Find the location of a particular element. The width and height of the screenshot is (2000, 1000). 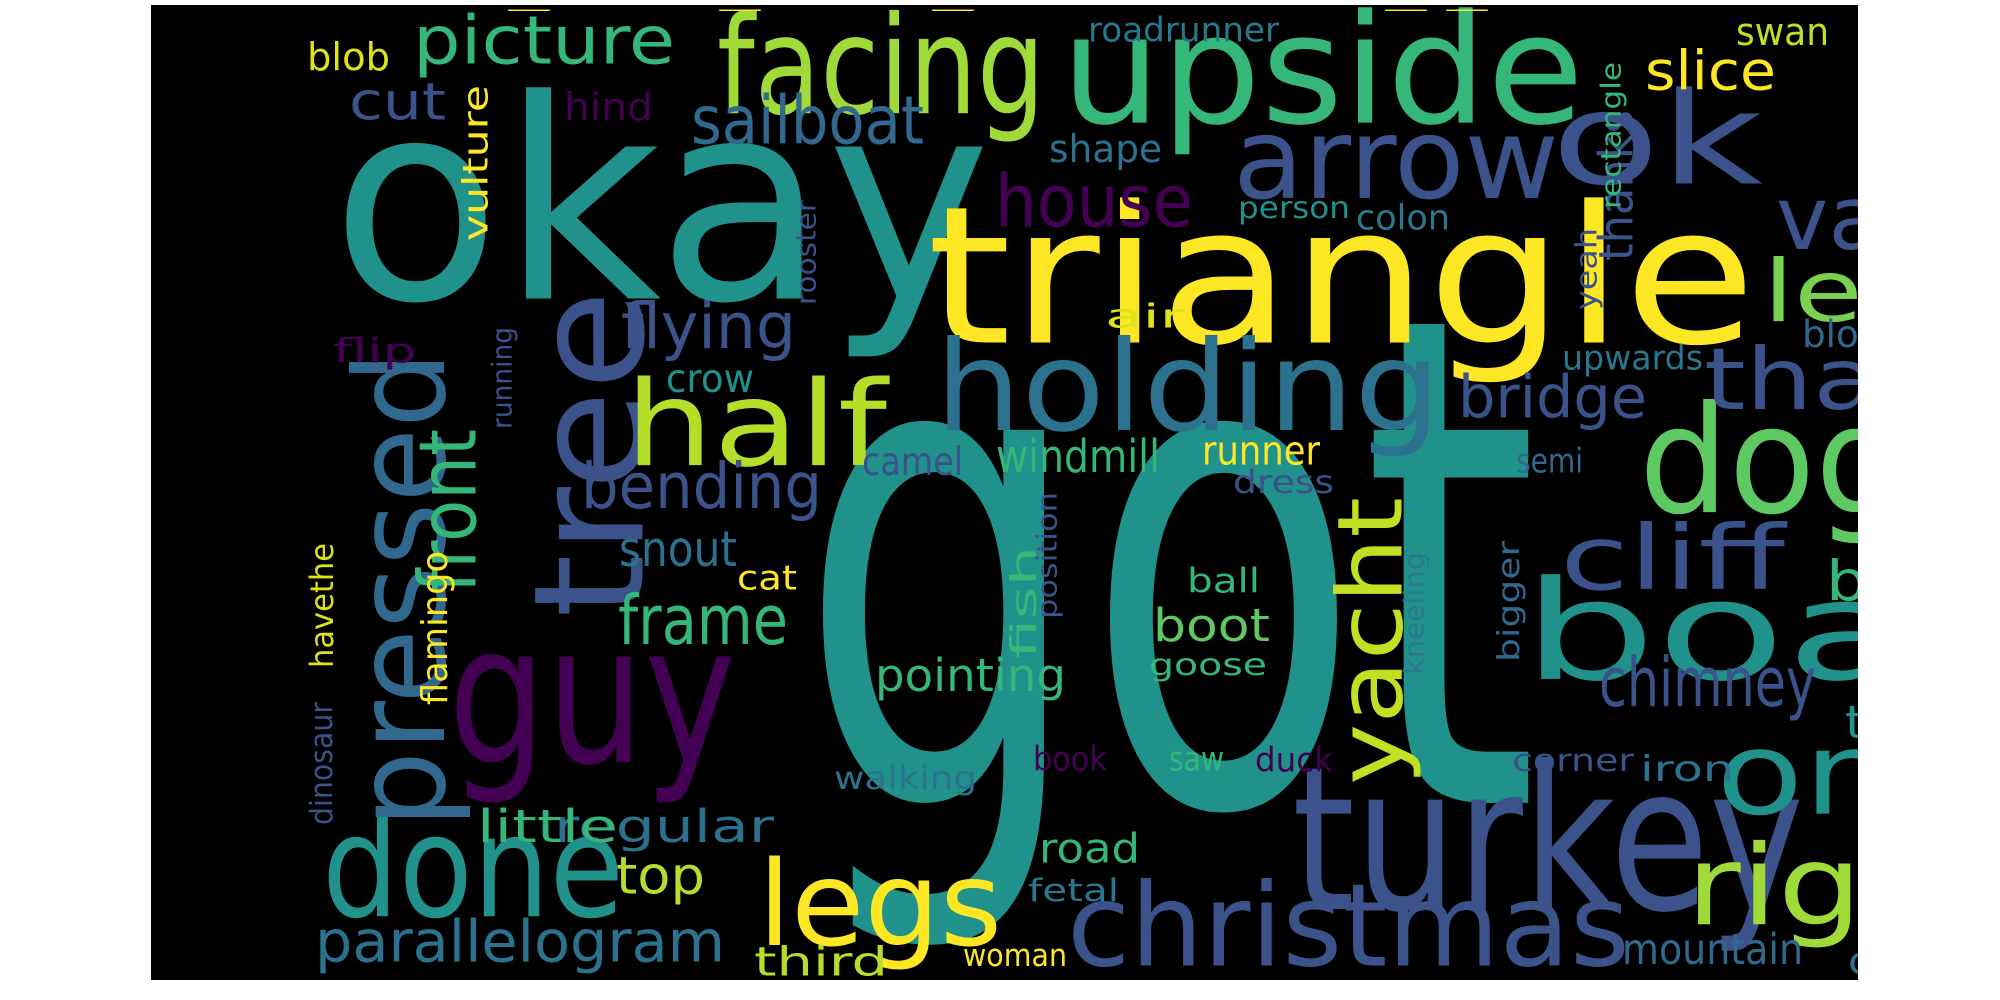

cloud-word: shape is located at coordinates (1105, 149).